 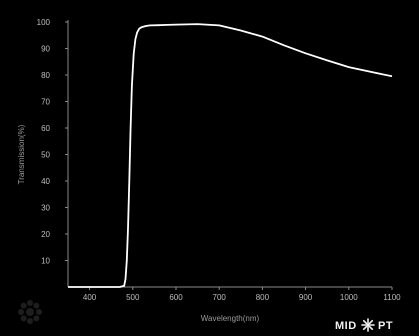 What do you see at coordinates (45, 75) in the screenshot?
I see `y-tick-label: 80` at bounding box center [45, 75].